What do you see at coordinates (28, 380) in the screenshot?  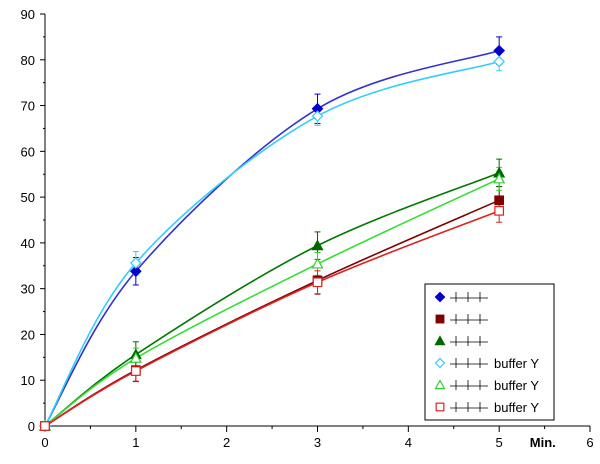 I see `y-tick-label: 10` at bounding box center [28, 380].